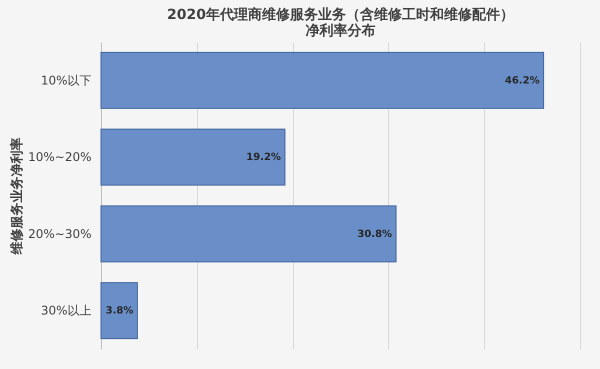 This screenshot has height=369, width=600. I want to click on data-label: 3.8%, so click(120, 311).